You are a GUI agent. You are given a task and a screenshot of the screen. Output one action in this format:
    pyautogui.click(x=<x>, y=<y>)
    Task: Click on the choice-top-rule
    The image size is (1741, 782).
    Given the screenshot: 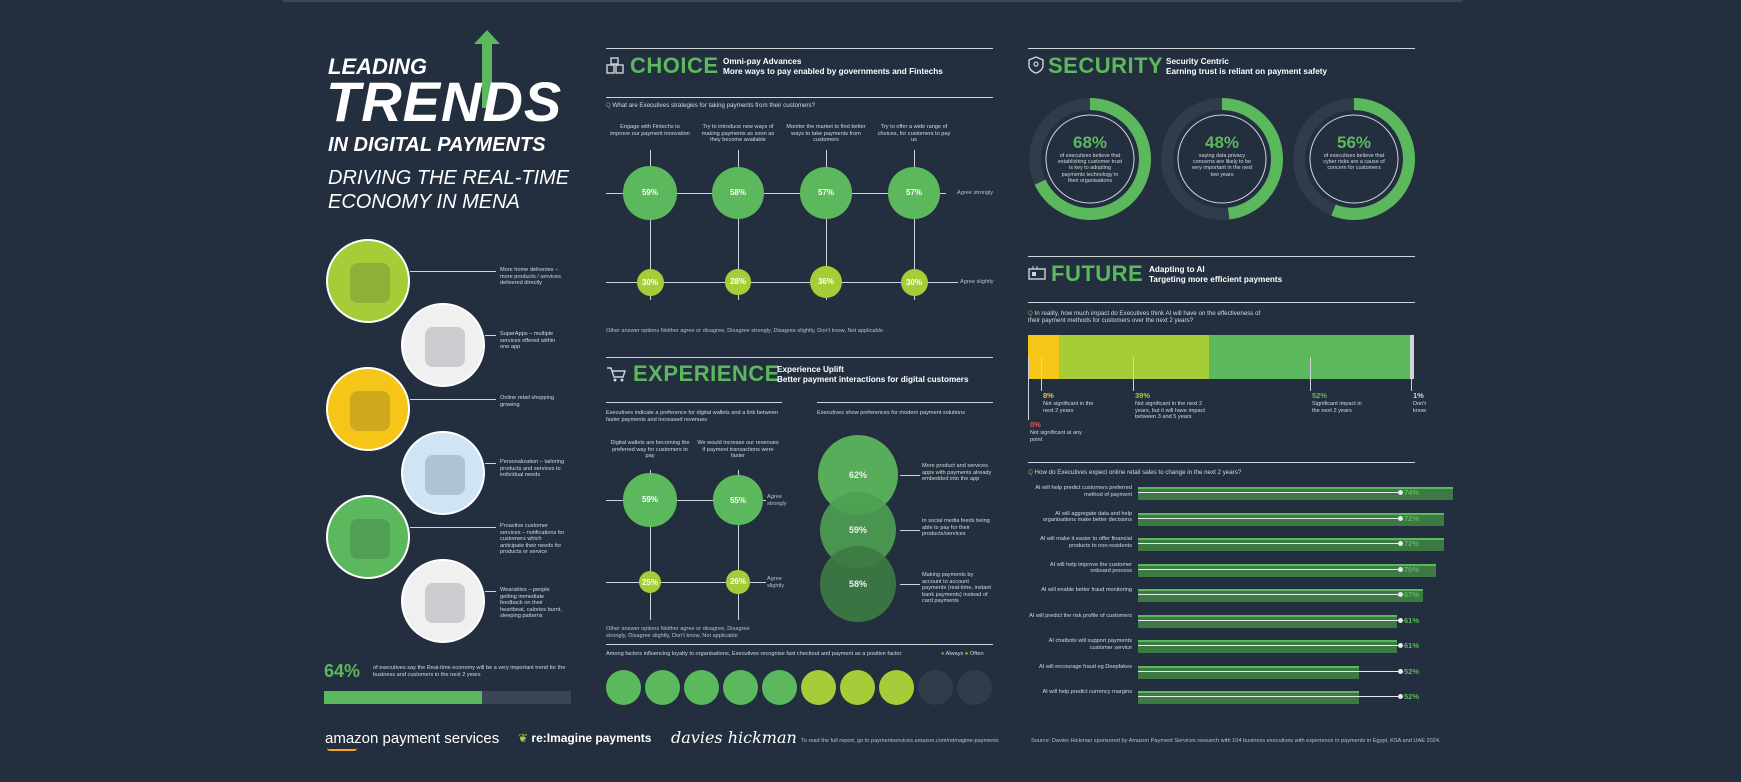 What is the action you would take?
    pyautogui.click(x=799, y=48)
    